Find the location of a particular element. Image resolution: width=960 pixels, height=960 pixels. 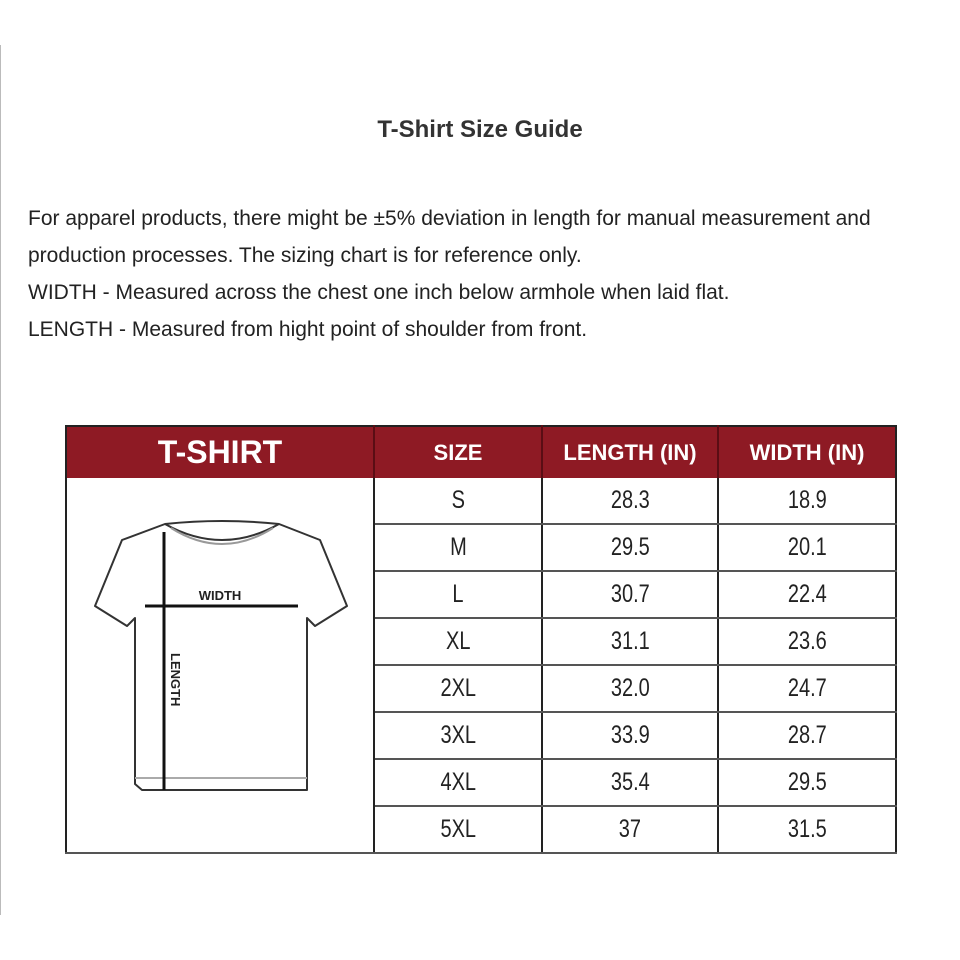

table-row: XL 31.1 23.6 is located at coordinates (481, 642).